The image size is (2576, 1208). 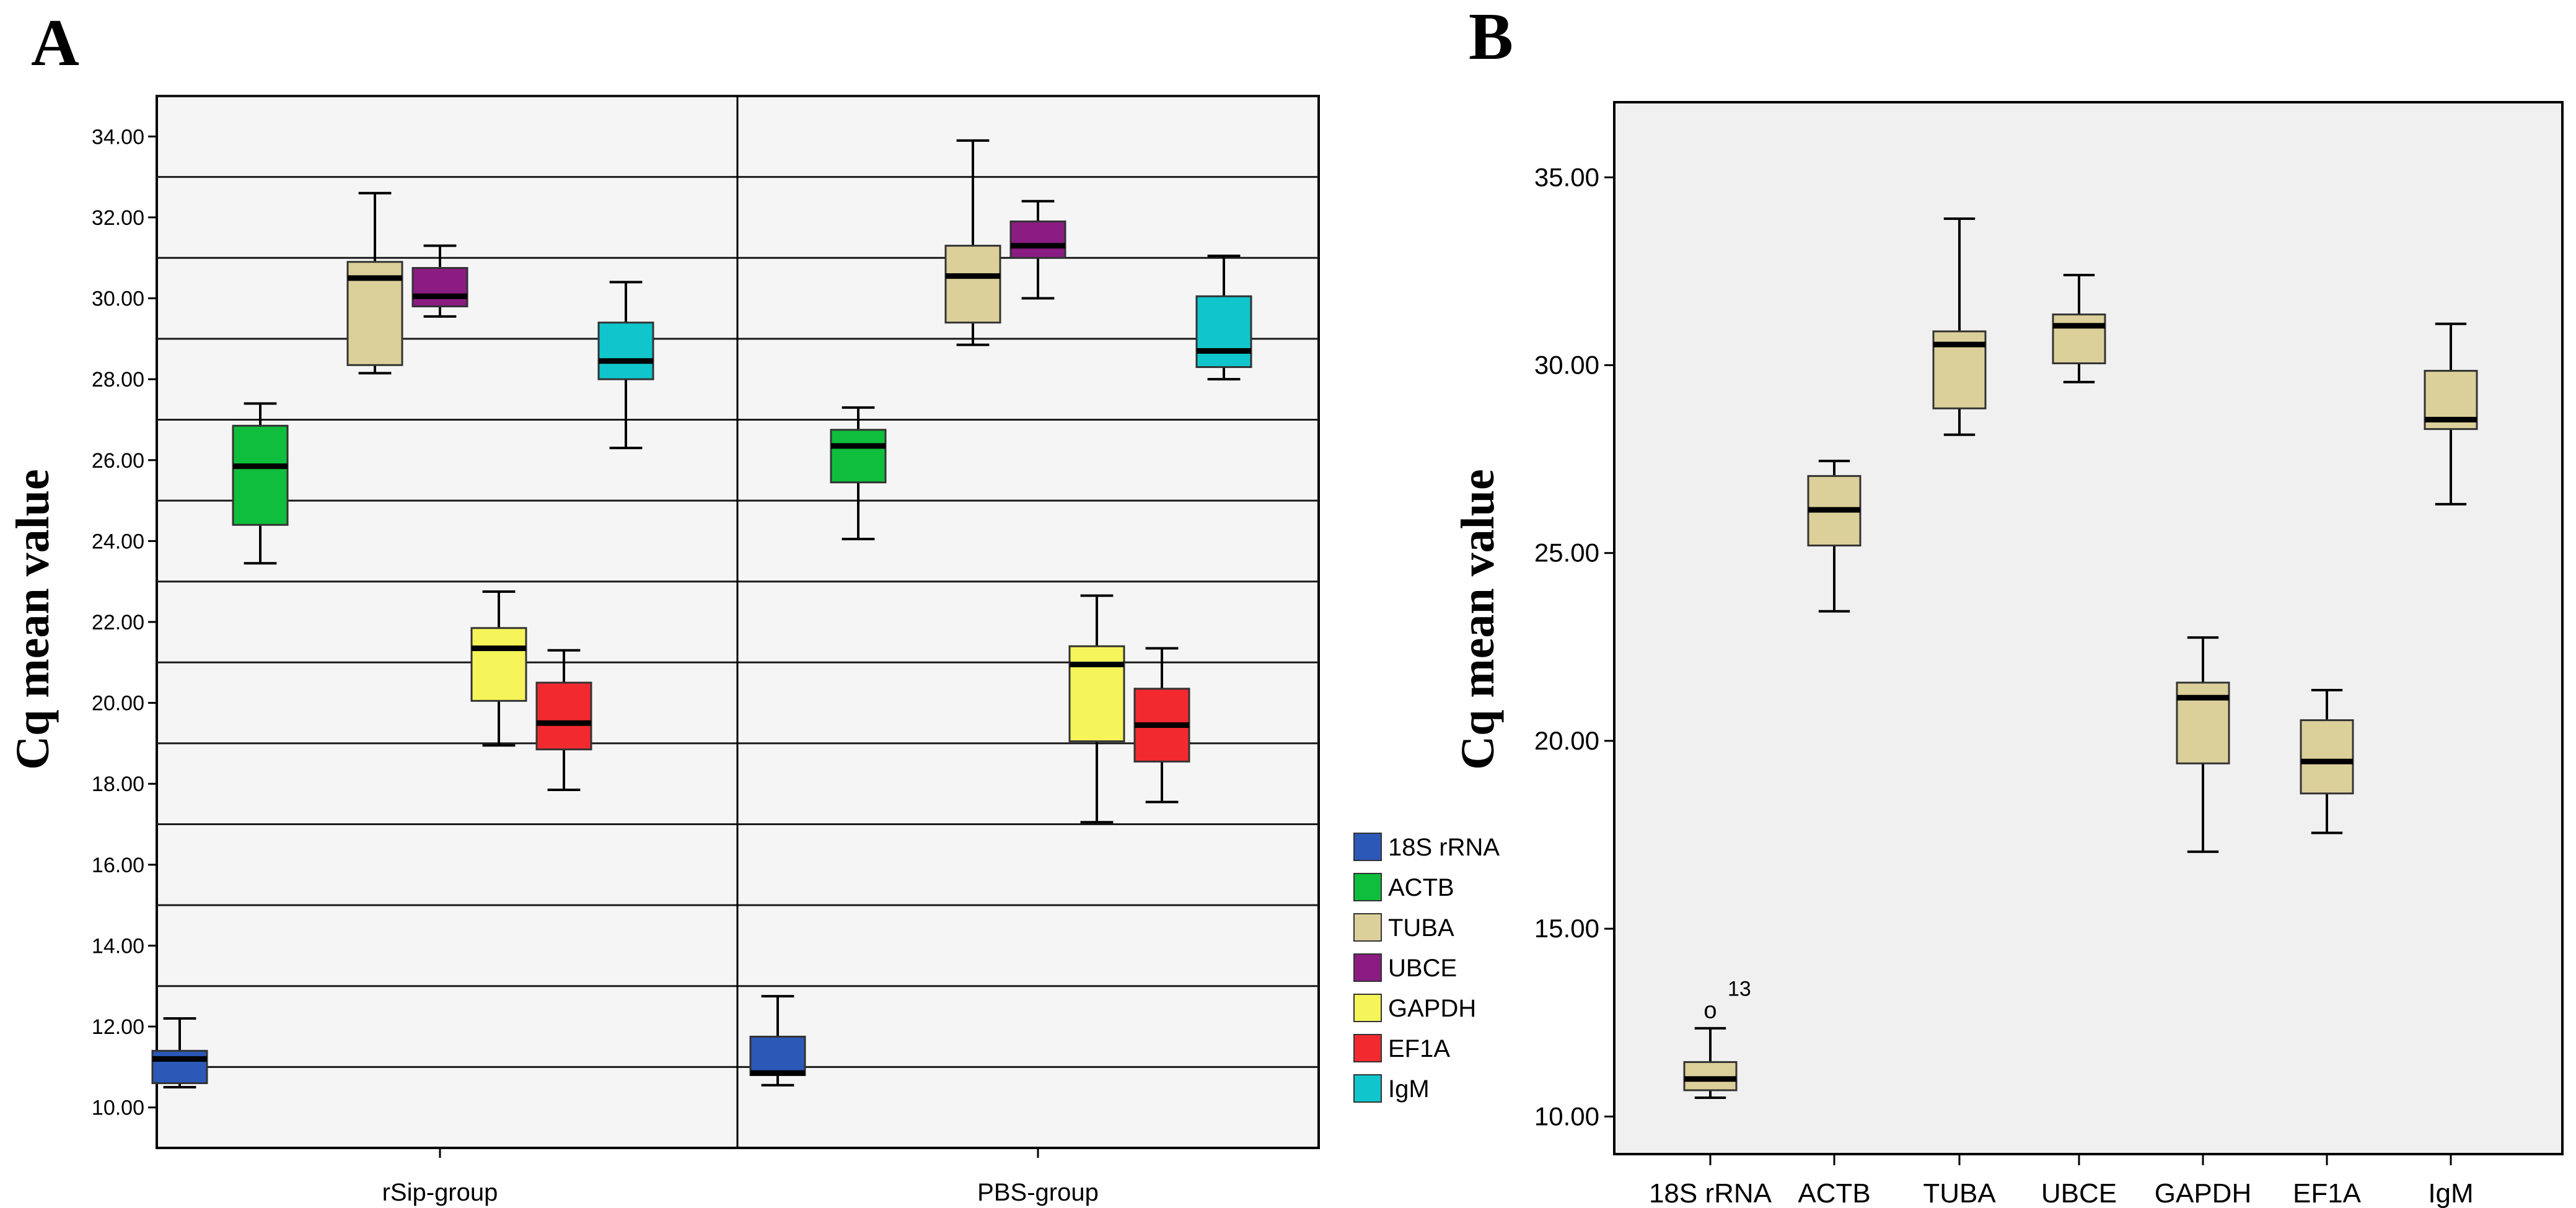 I want to click on x-tick-label: rSip-group, so click(x=440, y=1192).